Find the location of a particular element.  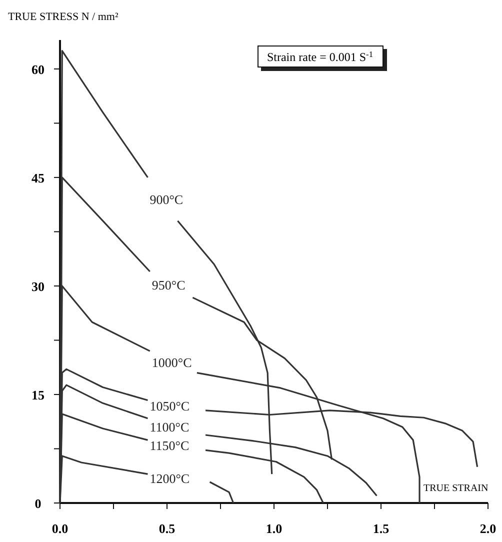

x-tick-label: 0.5 is located at coordinates (167, 528).